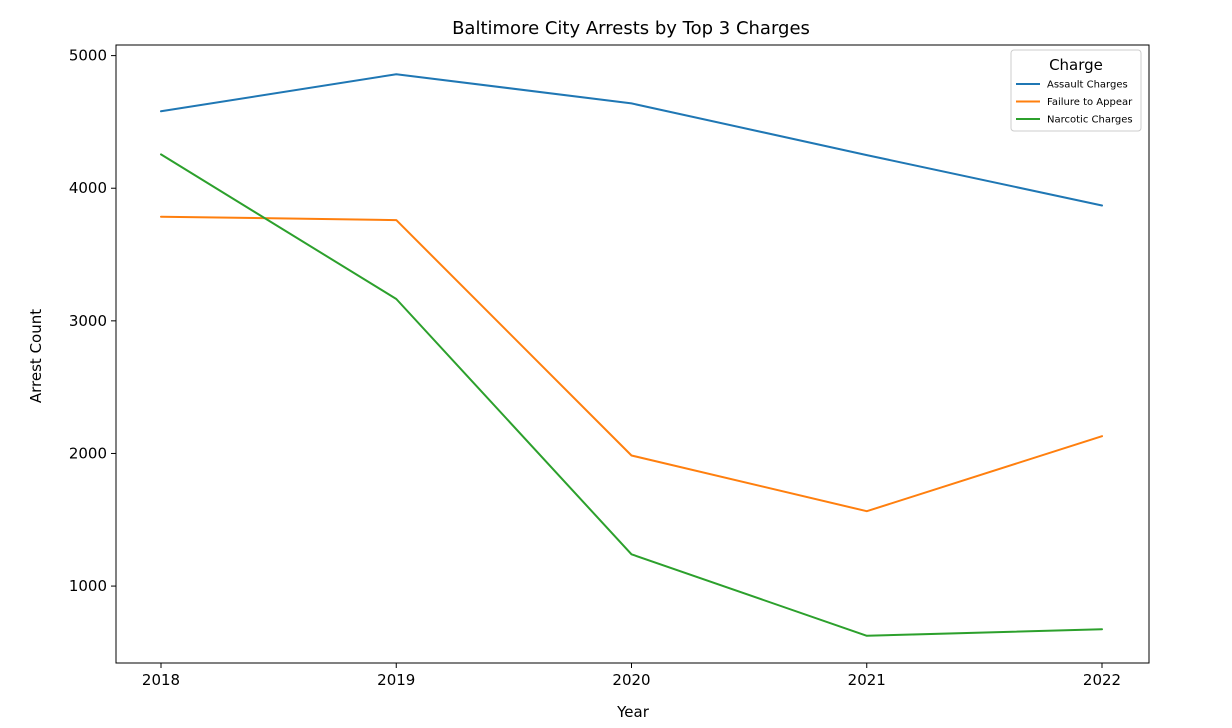 This screenshot has height=728, width=1232. I want to click on x-tick-label: 2022, so click(1102, 680).